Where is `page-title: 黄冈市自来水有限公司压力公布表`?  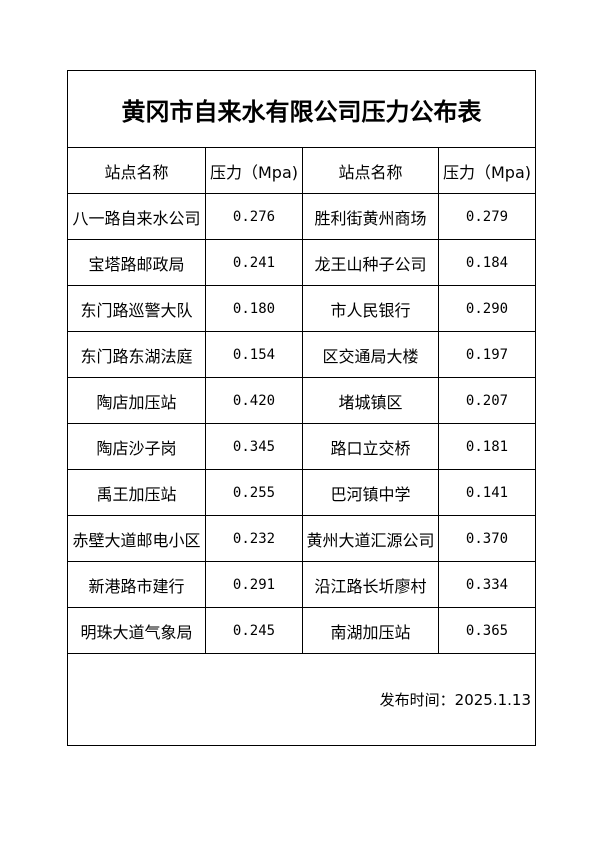
page-title: 黄冈市自来水有限公司压力公布表 is located at coordinates (301, 109).